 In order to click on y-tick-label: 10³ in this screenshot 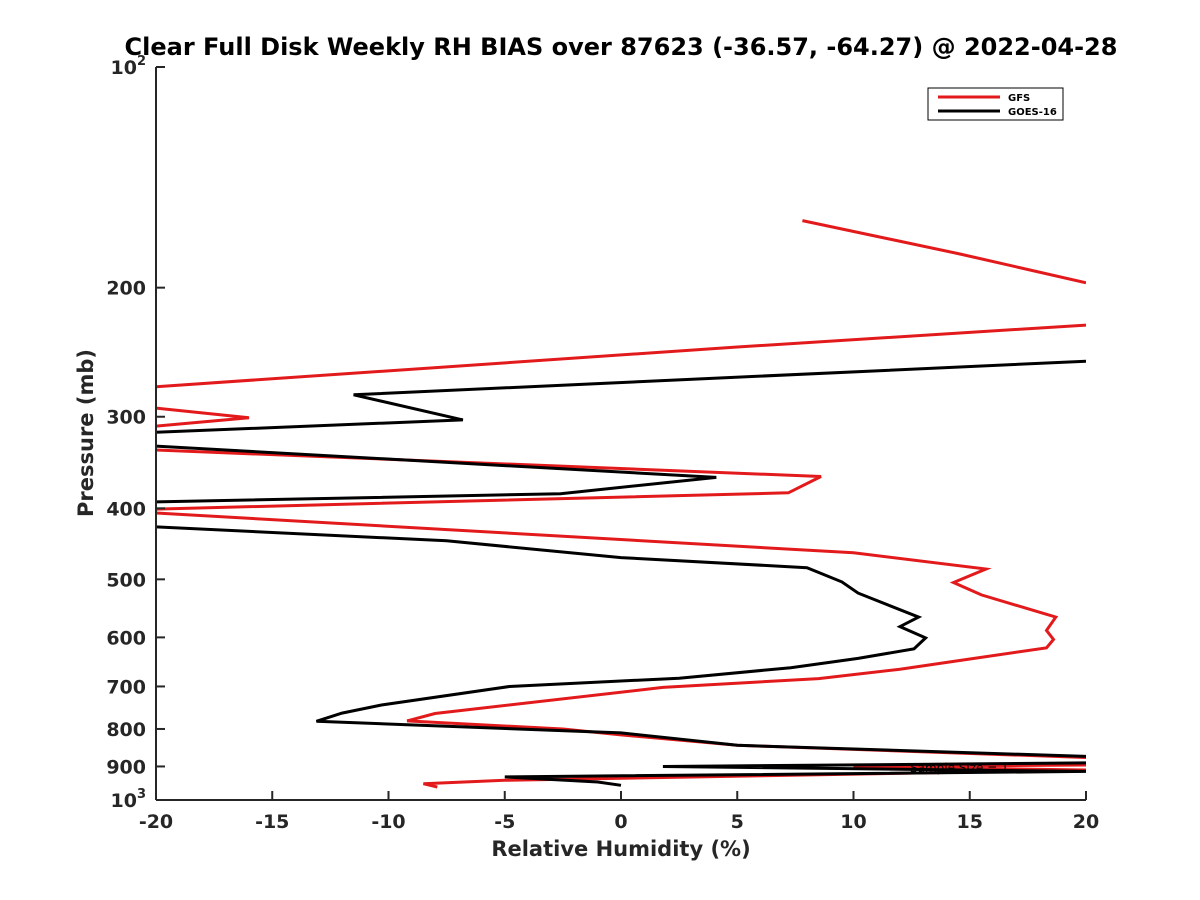, I will do `click(129, 799)`.